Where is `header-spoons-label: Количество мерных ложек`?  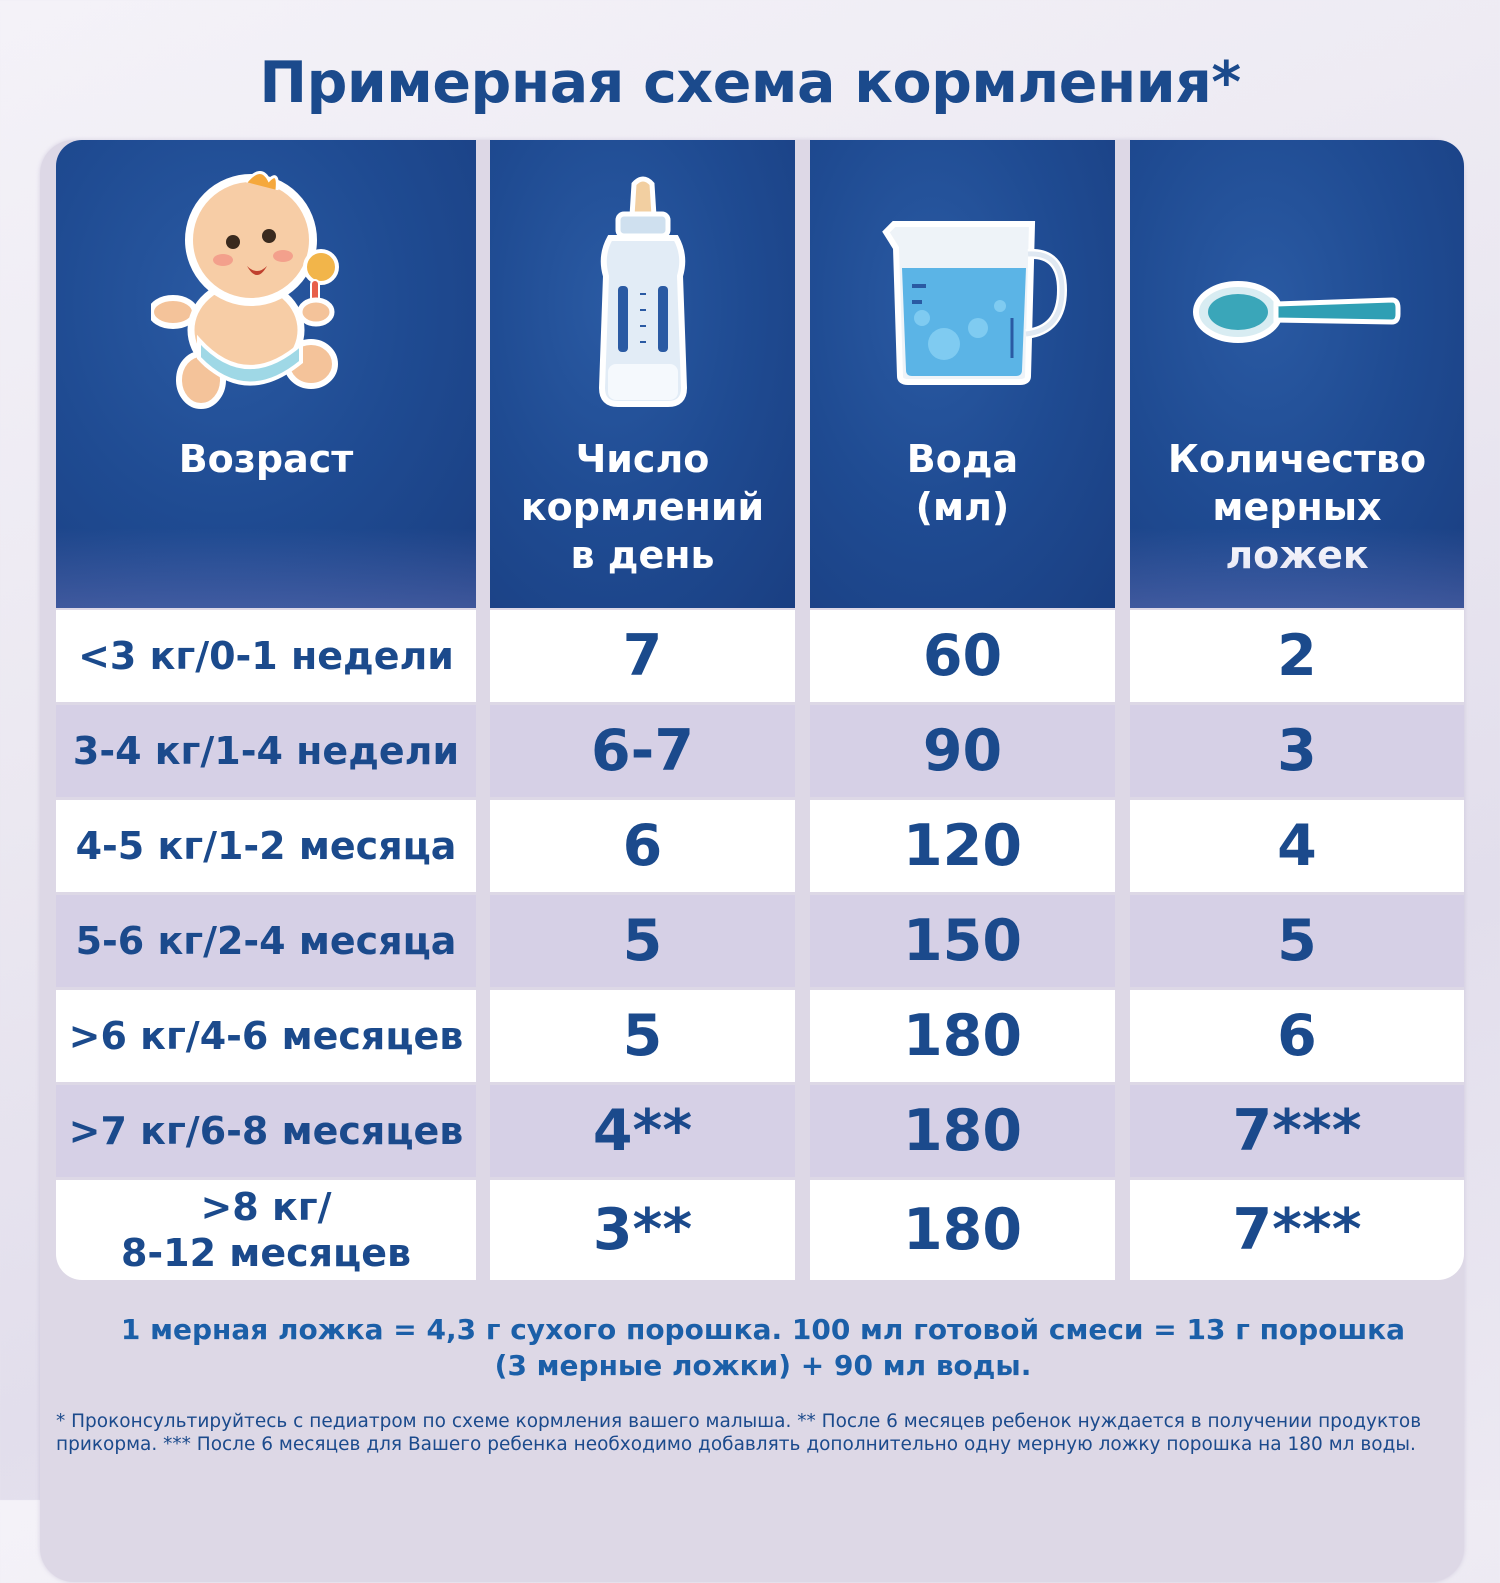 header-spoons-label: Количество мерных ложек is located at coordinates (1297, 507).